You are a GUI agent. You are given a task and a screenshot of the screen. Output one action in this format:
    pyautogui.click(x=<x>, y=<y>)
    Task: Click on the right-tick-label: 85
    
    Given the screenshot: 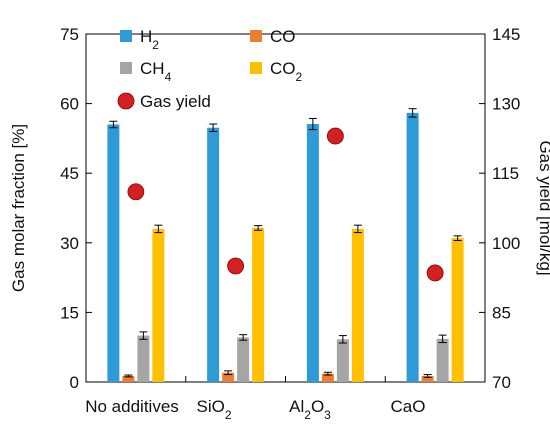 What is the action you would take?
    pyautogui.click(x=501, y=312)
    